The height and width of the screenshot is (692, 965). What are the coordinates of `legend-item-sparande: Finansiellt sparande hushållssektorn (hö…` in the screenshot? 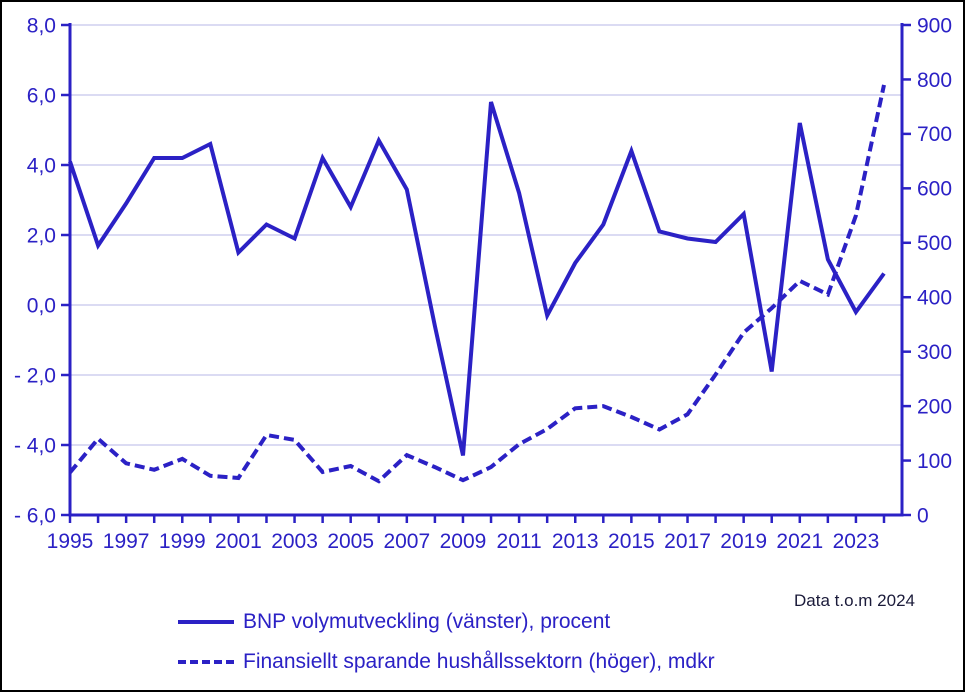 It's located at (446, 661).